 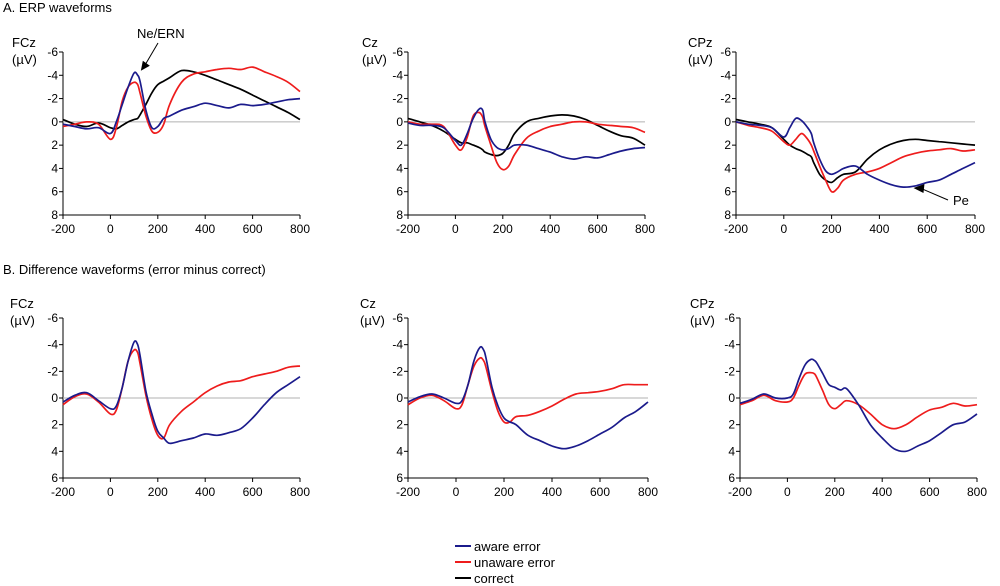 What do you see at coordinates (57, 7) in the screenshot?
I see `section-a-title: A. ERP waveforms` at bounding box center [57, 7].